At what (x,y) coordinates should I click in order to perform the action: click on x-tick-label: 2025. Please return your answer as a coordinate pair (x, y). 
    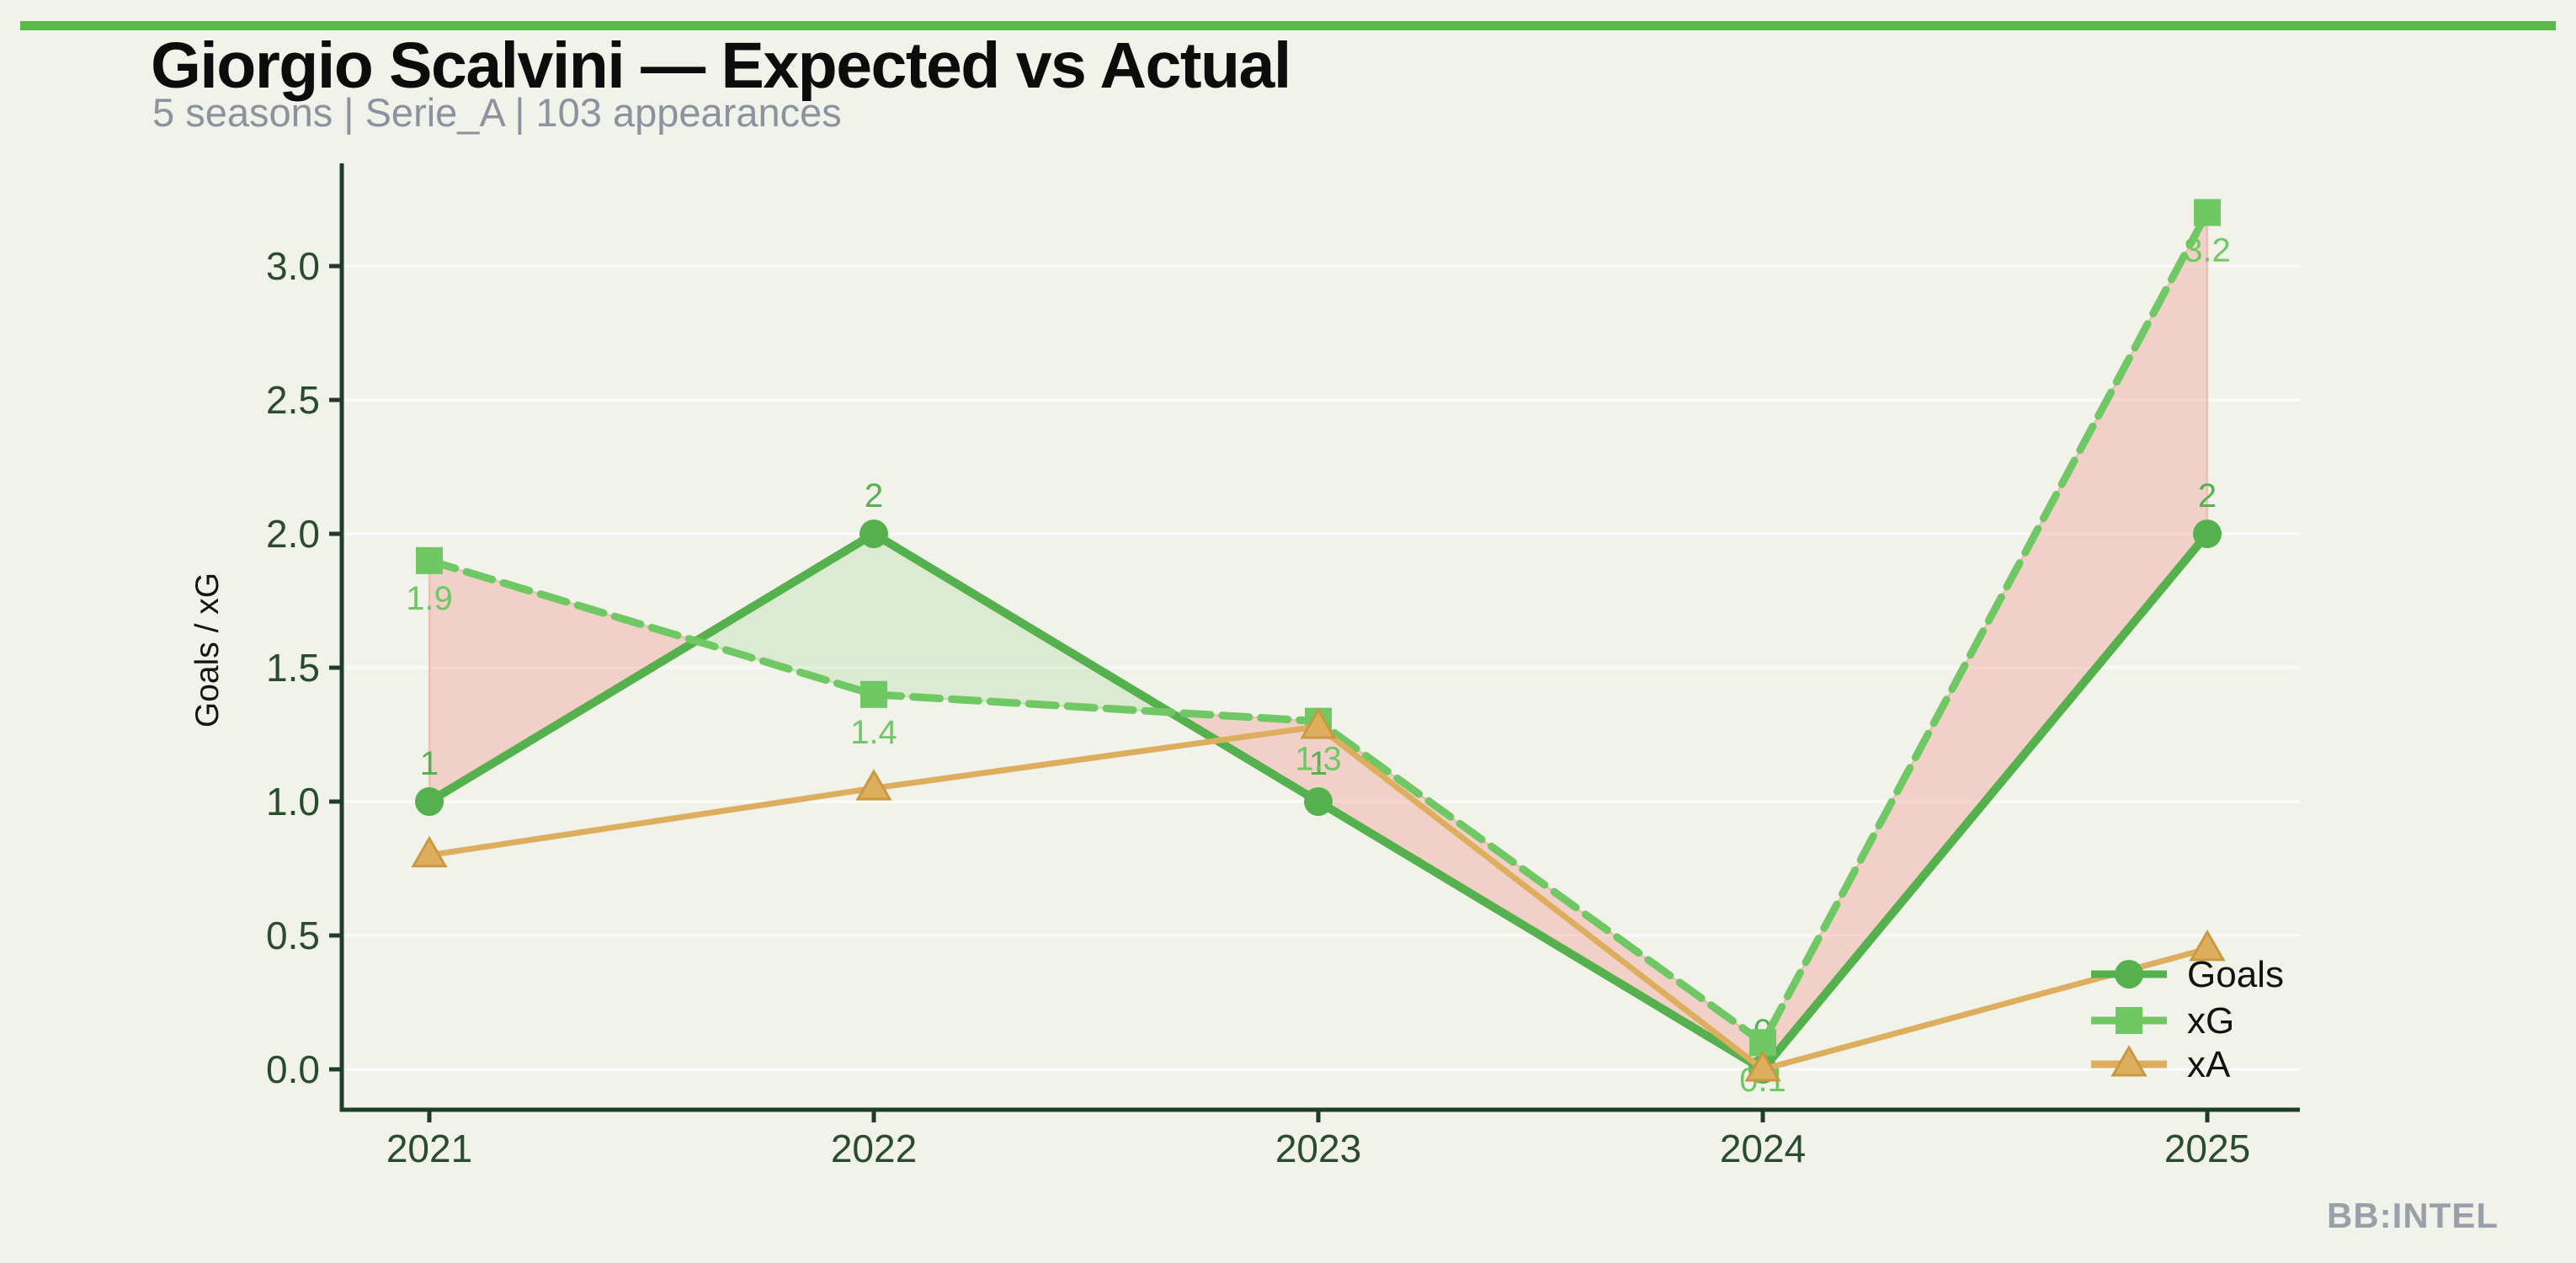
    Looking at the image, I should click on (2207, 1148).